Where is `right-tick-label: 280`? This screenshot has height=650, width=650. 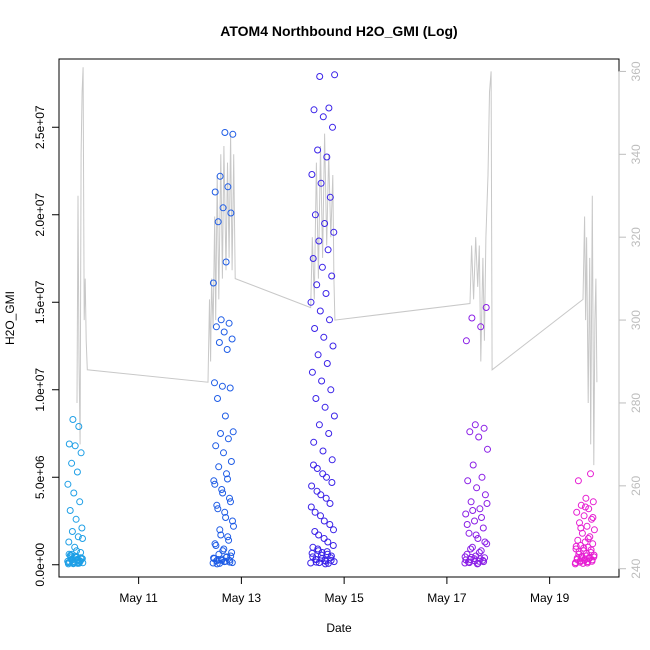
right-tick-label: 280 is located at coordinates (636, 403).